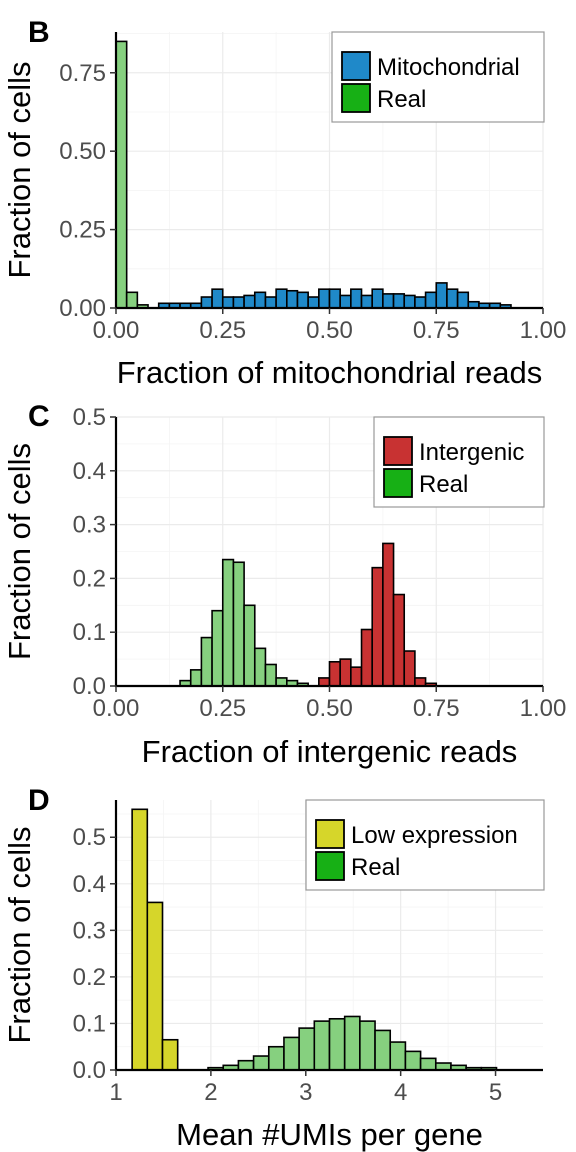 The height and width of the screenshot is (1152, 576). What do you see at coordinates (434, 835) in the screenshot?
I see `legend-label: Low expression` at bounding box center [434, 835].